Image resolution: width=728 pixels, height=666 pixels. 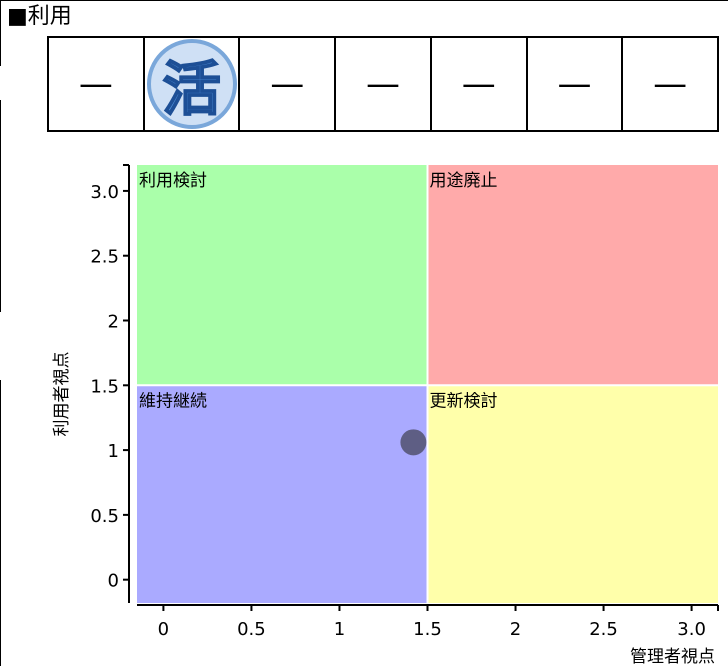 What do you see at coordinates (672, 656) in the screenshot?
I see `x-axis-label: 管理者視点` at bounding box center [672, 656].